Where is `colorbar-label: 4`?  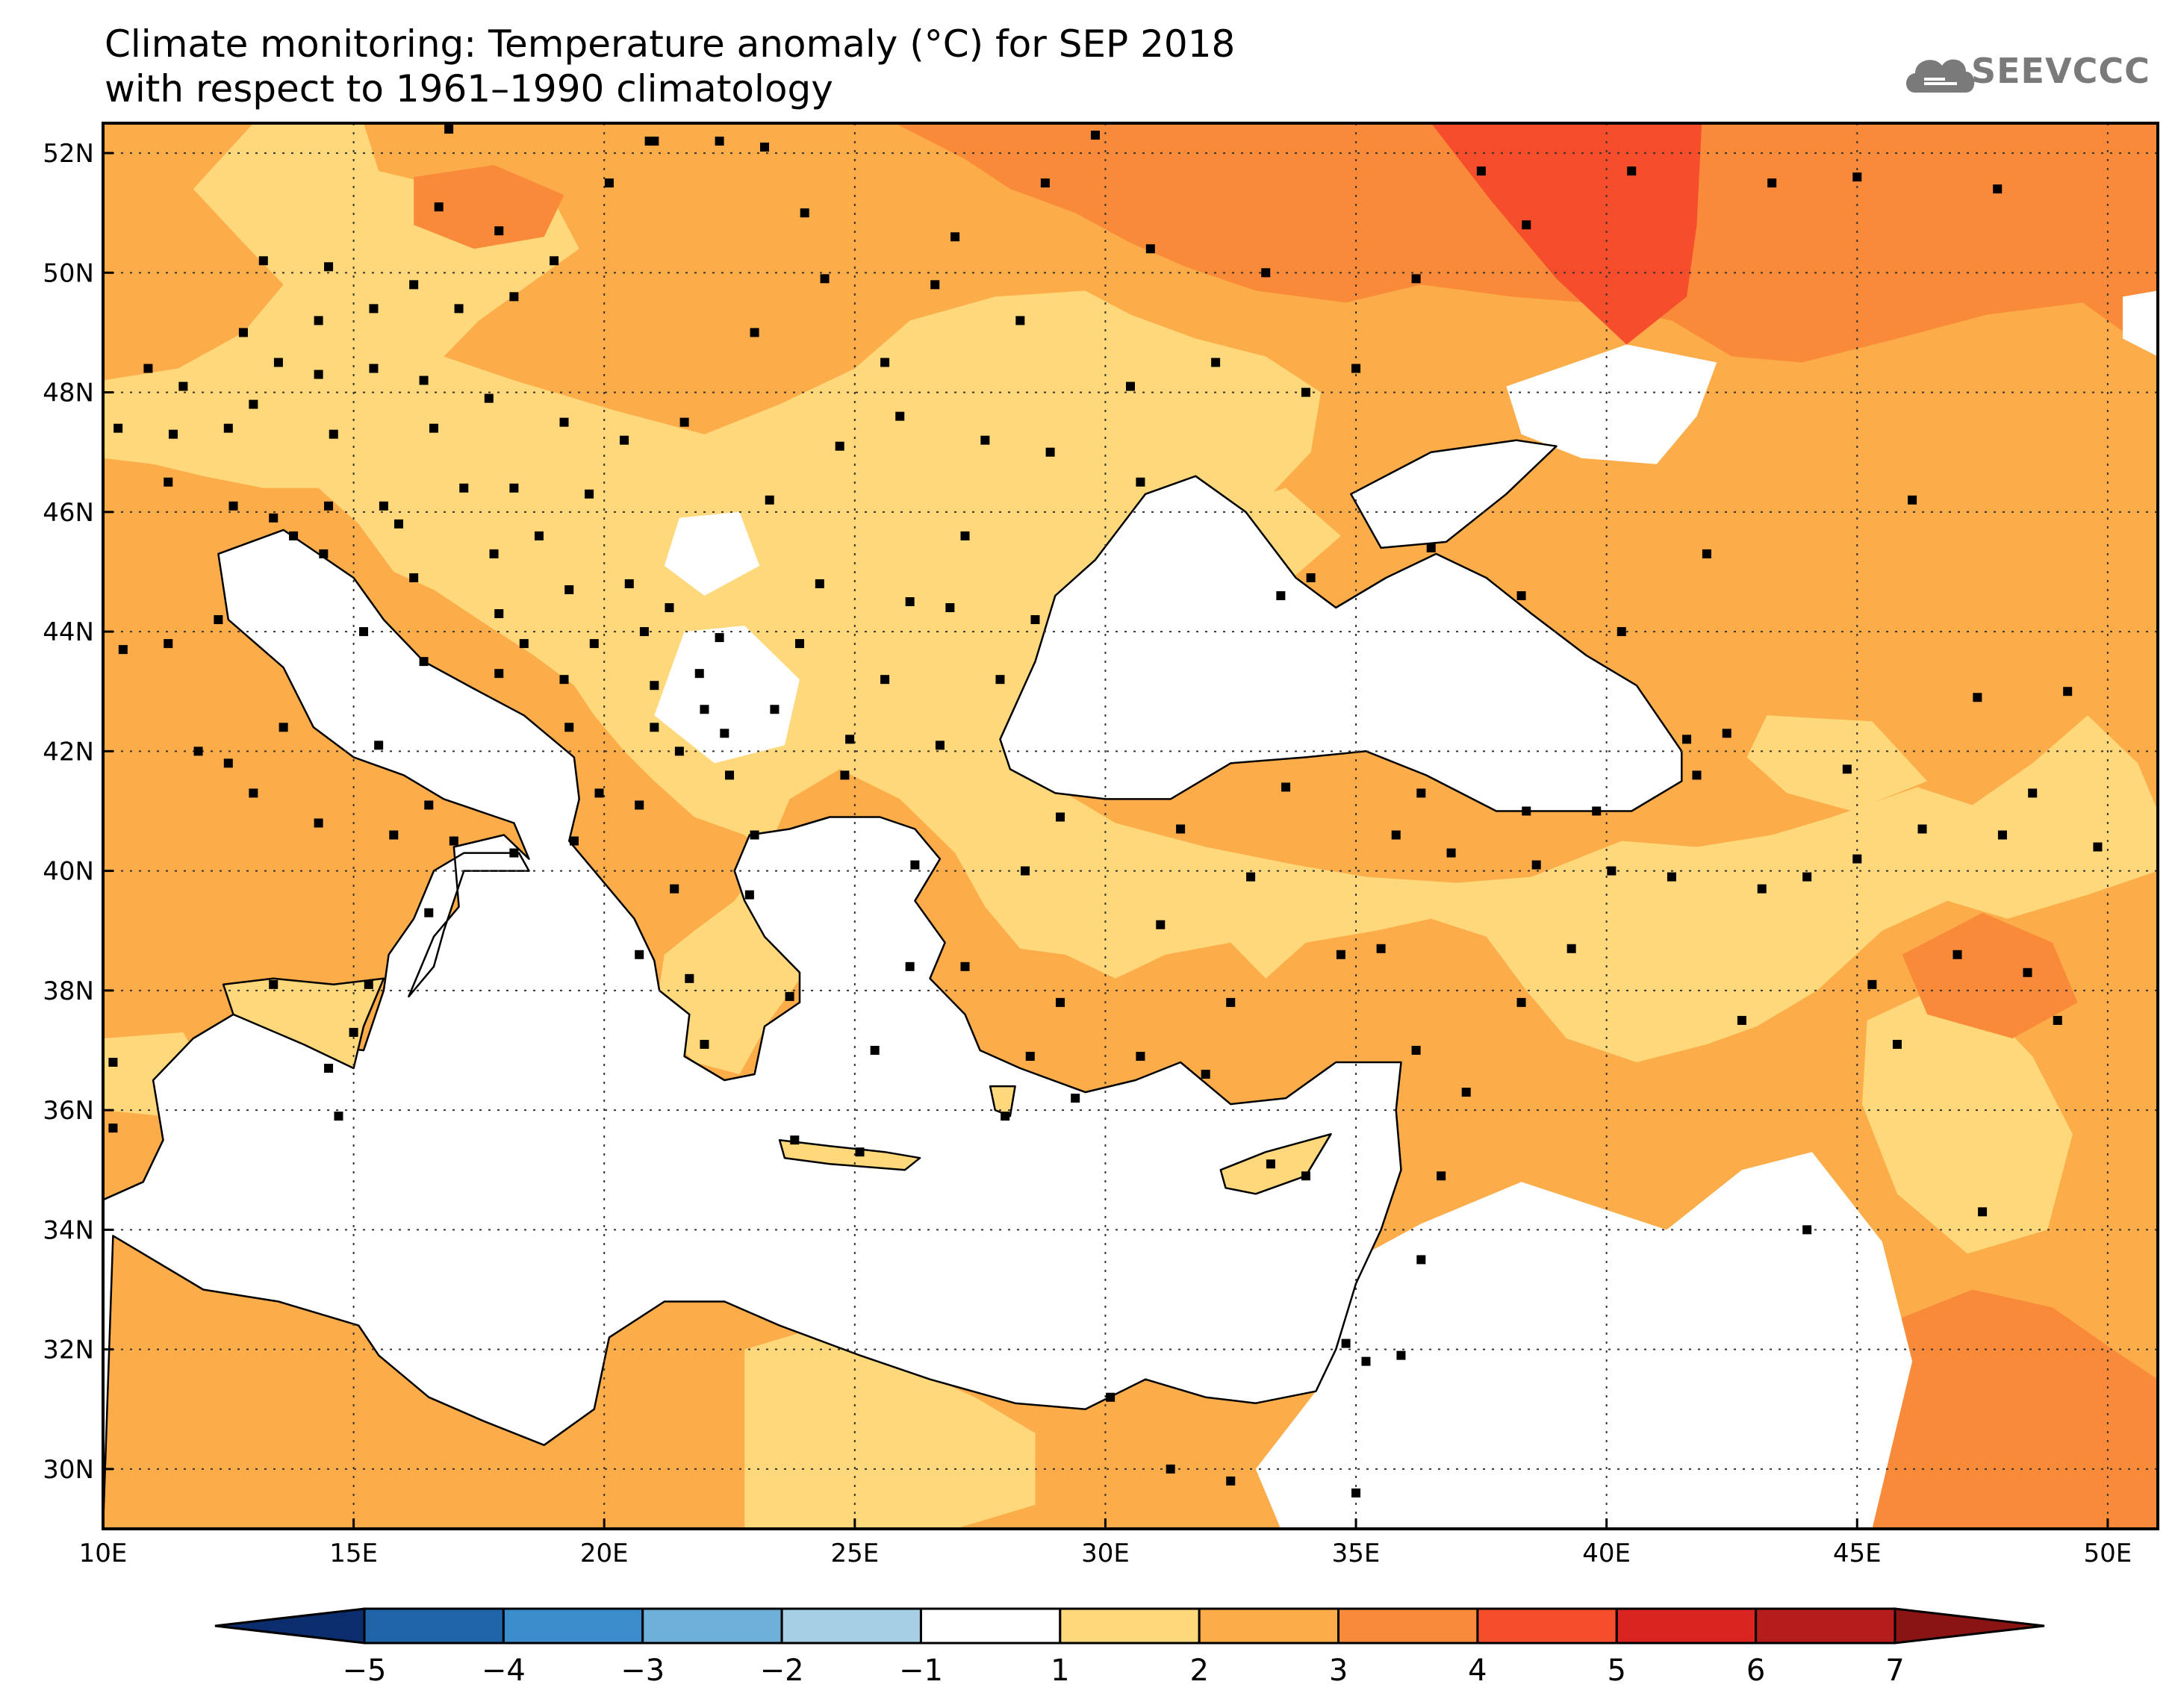
colorbar-label: 4 is located at coordinates (1477, 1671).